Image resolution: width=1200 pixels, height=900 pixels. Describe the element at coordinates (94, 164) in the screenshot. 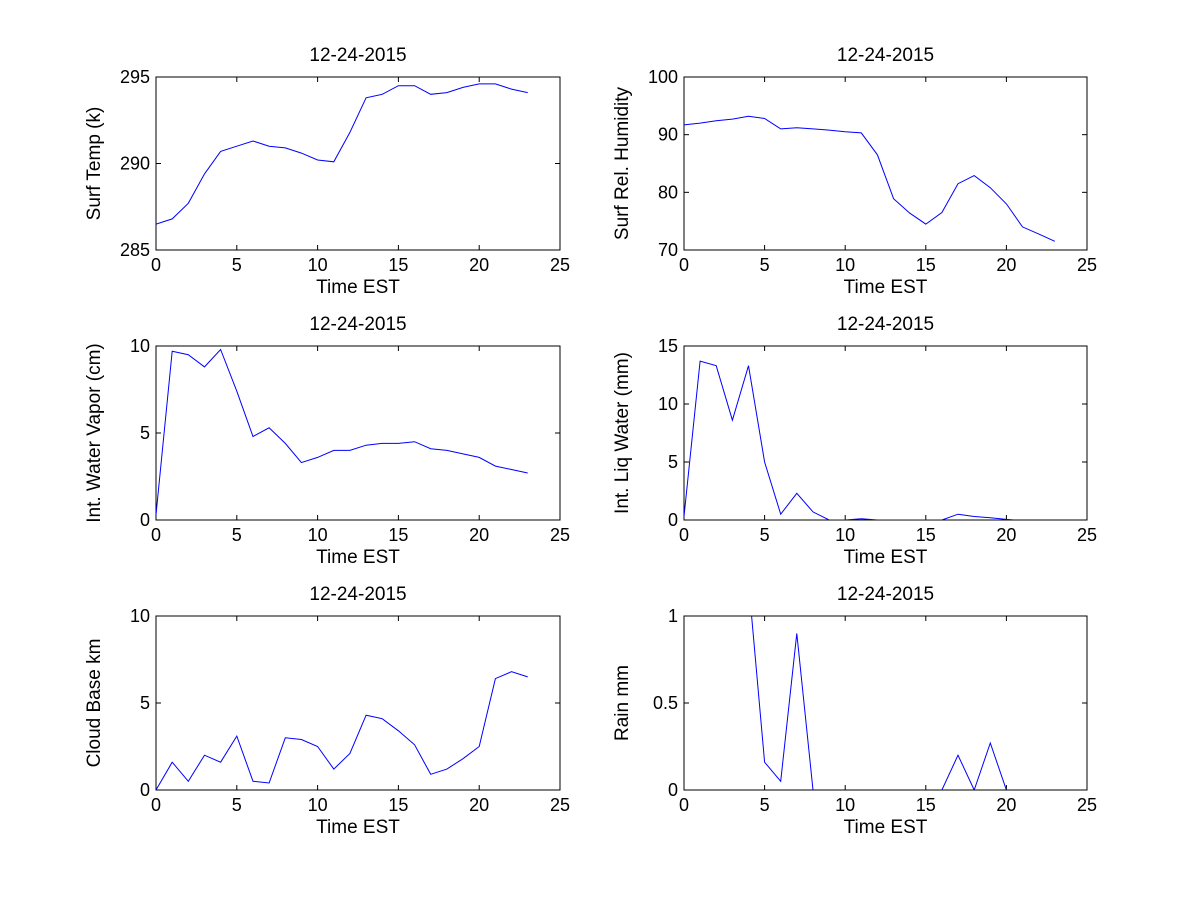

I see `y-axis-label: Surf Temp (k)` at that location.